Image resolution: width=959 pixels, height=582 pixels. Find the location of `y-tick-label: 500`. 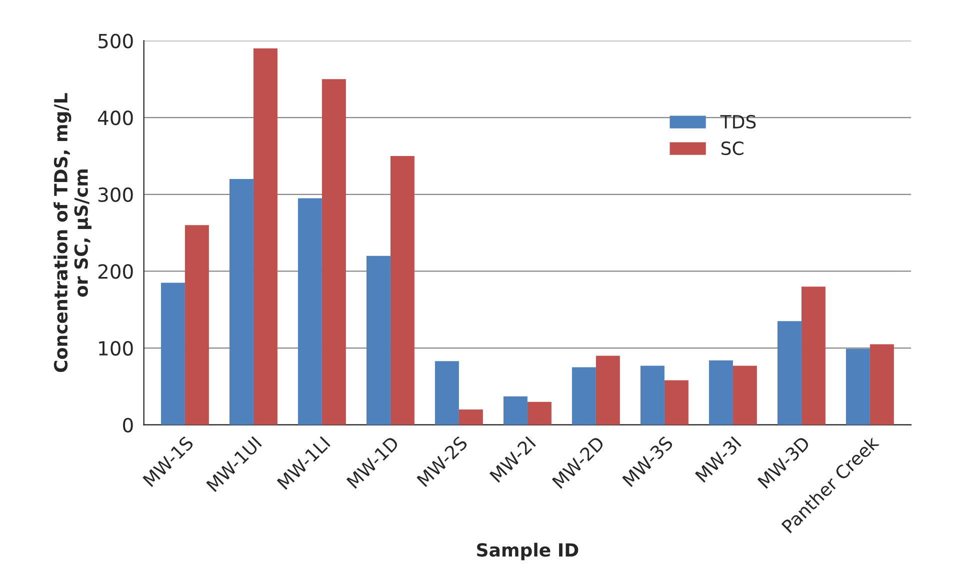

y-tick-label: 500 is located at coordinates (115, 41).